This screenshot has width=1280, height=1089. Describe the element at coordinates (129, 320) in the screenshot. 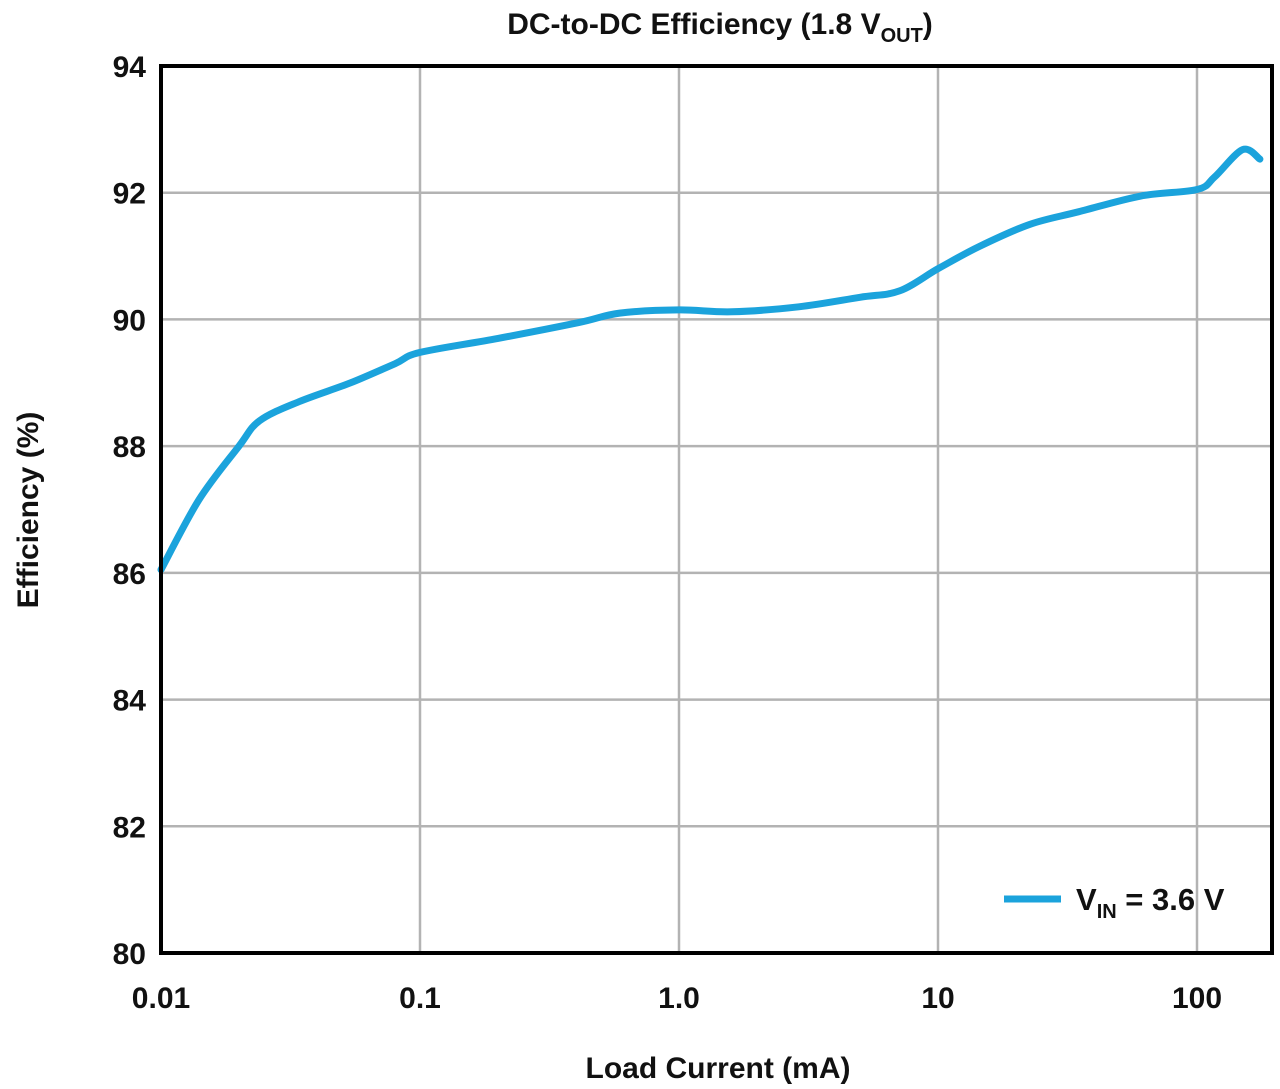

I see `y-tick-label: 90` at that location.